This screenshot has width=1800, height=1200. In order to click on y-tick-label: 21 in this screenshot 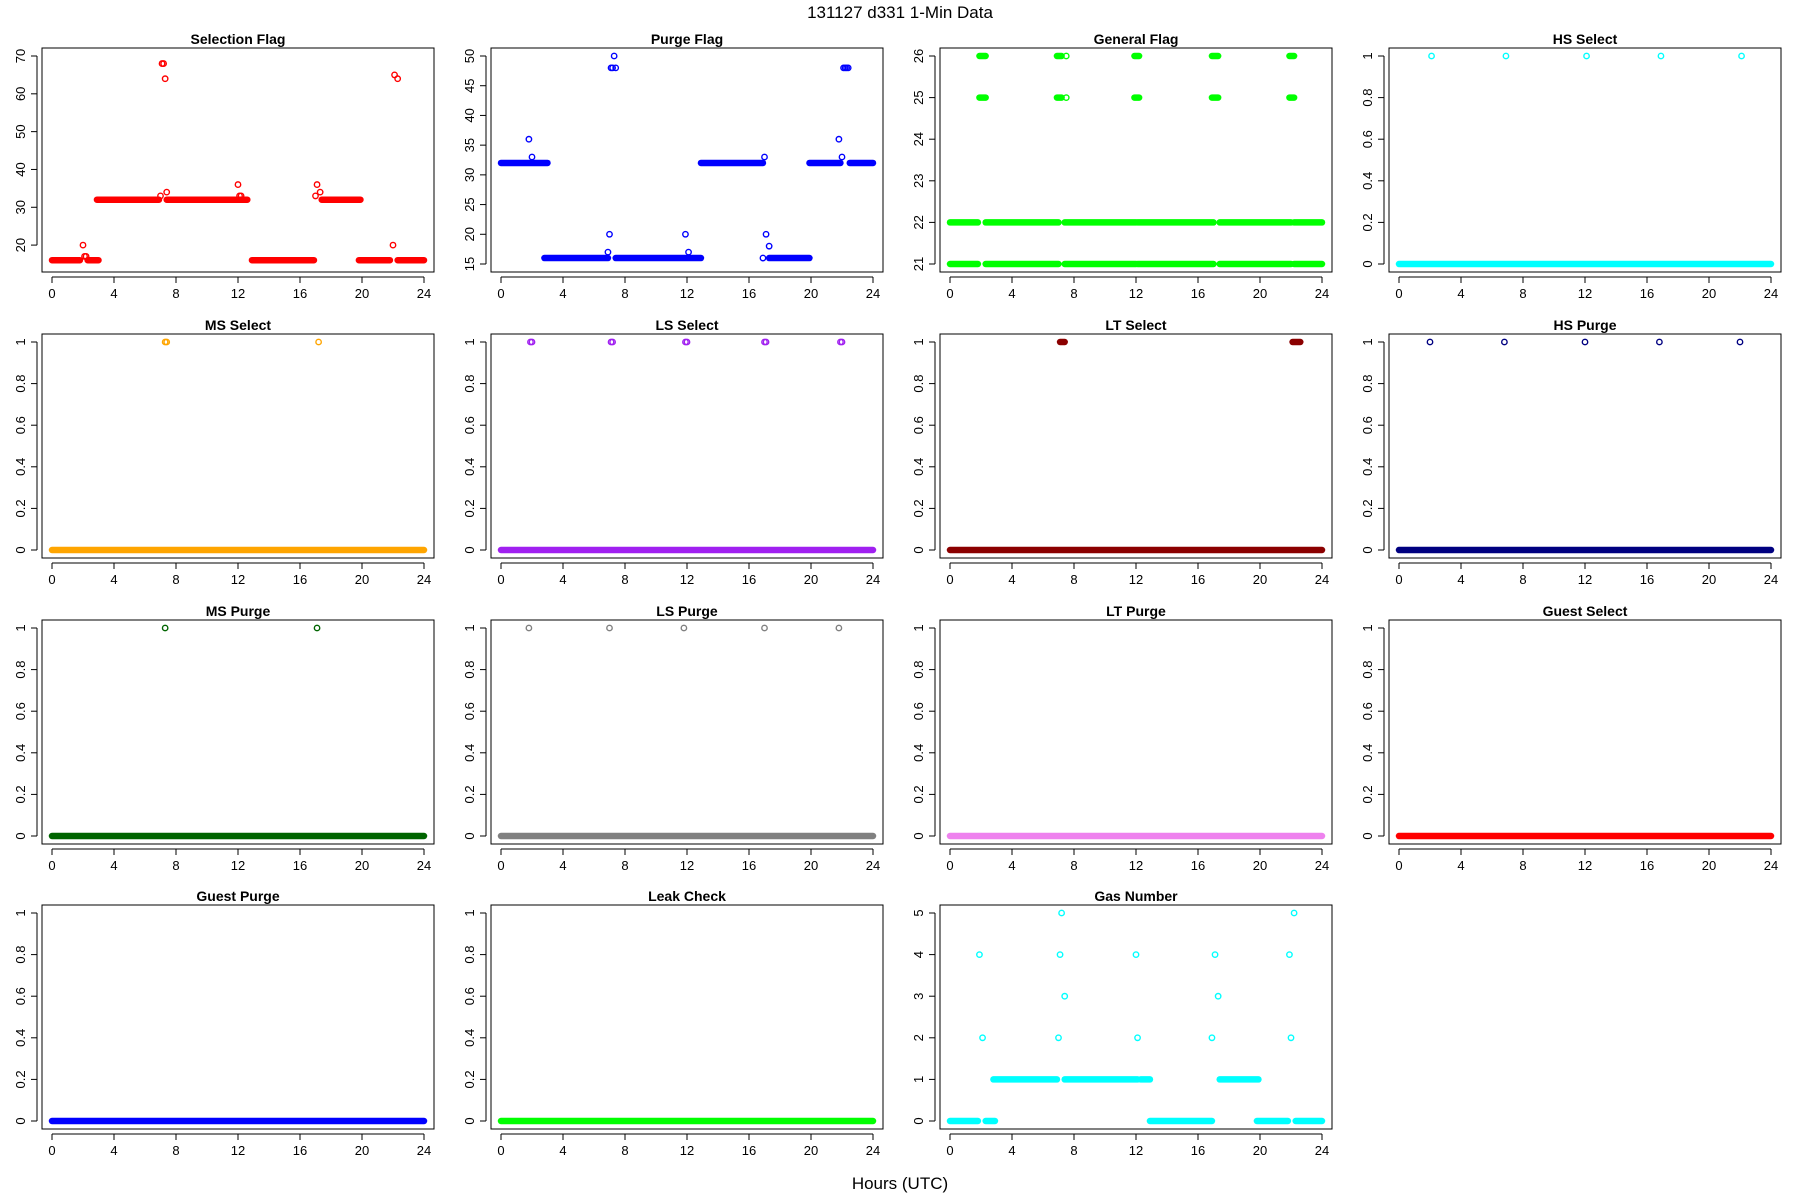, I will do `click(918, 264)`.